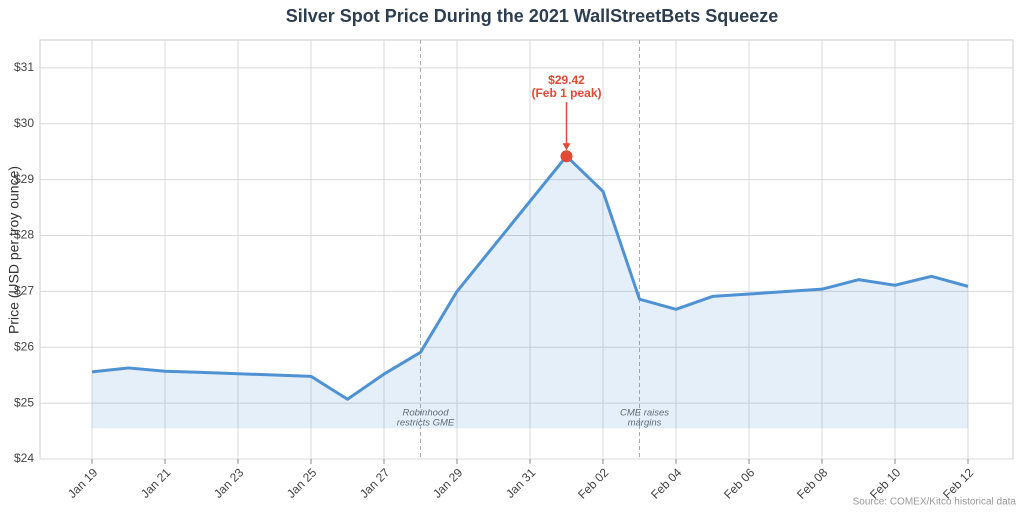 The image size is (1024, 514). What do you see at coordinates (448, 483) in the screenshot?
I see `x-tick-label: Jan 29` at bounding box center [448, 483].